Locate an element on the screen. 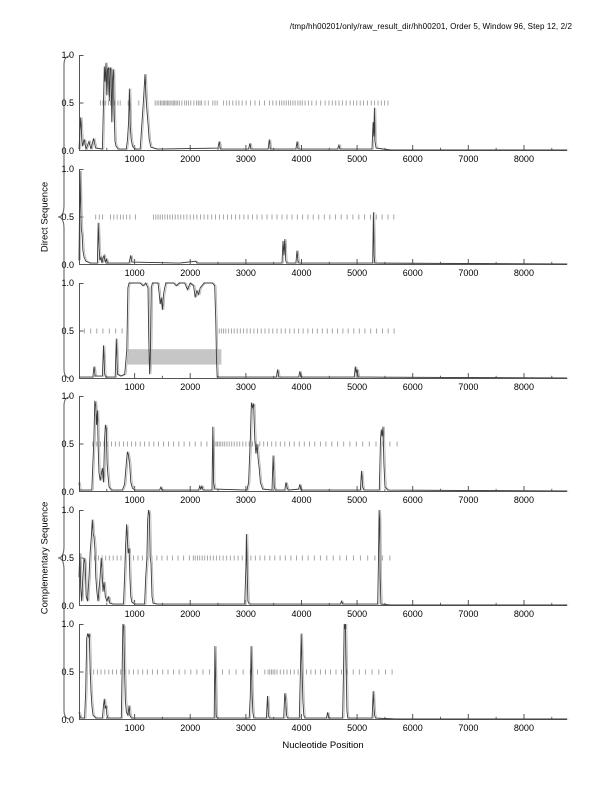 This screenshot has height=792, width=612. predicted-region-bar is located at coordinates (174, 357).